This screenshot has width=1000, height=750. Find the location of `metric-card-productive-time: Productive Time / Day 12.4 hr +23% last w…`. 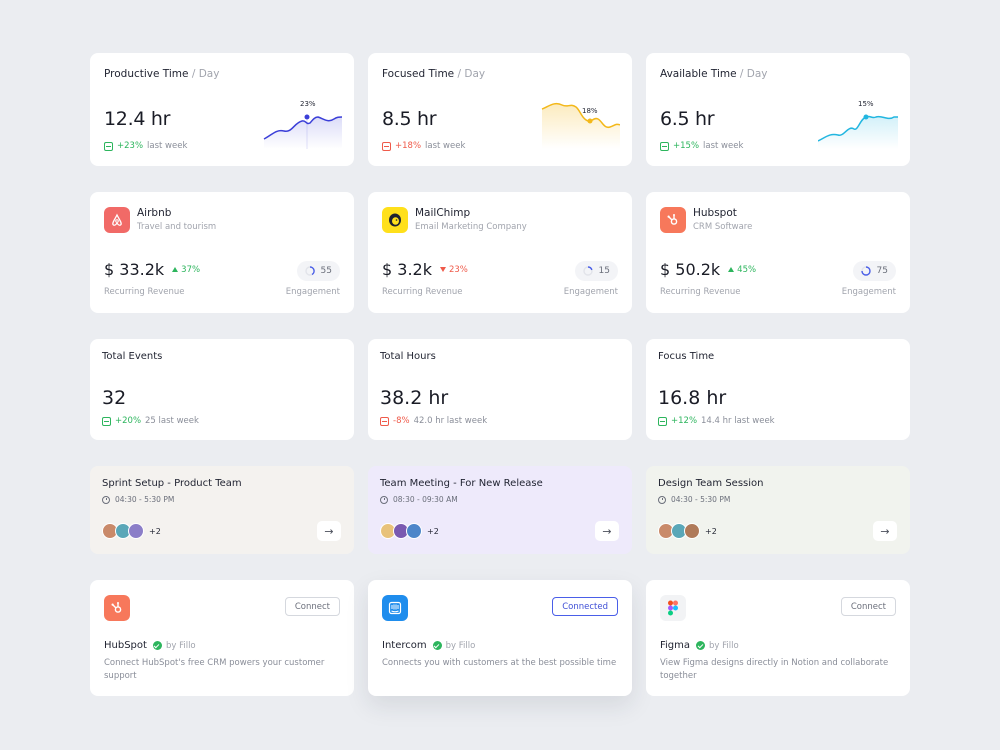

metric-card-productive-time: Productive Time / Day 12.4 hr +23% last w… is located at coordinates (222, 109).